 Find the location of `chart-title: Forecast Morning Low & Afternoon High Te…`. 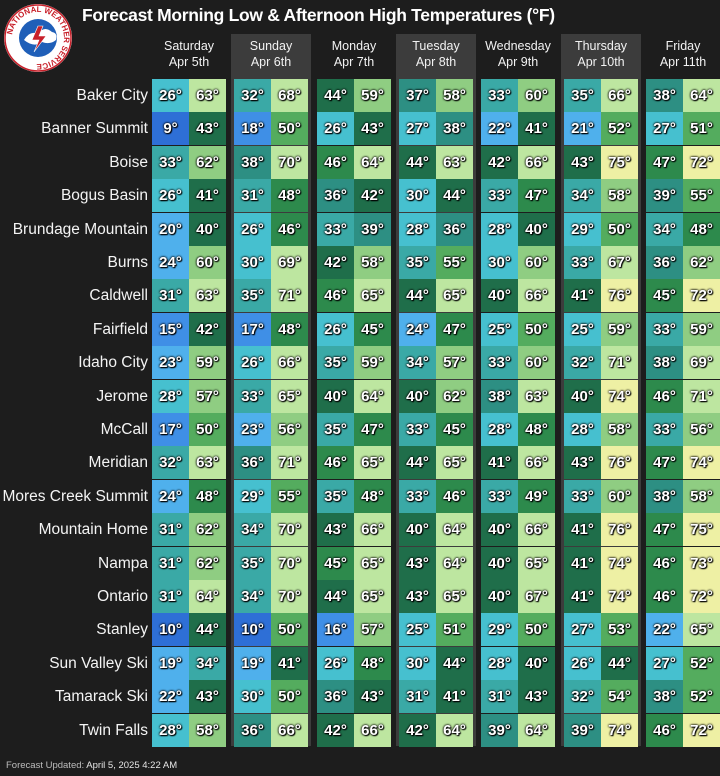

chart-title: Forecast Morning Low & Afternoon High Te… is located at coordinates (318, 15).